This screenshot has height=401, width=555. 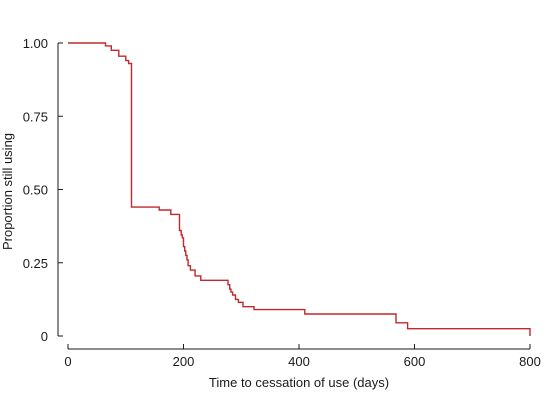 I want to click on y-tick-label-3: 0.75, so click(x=35, y=116).